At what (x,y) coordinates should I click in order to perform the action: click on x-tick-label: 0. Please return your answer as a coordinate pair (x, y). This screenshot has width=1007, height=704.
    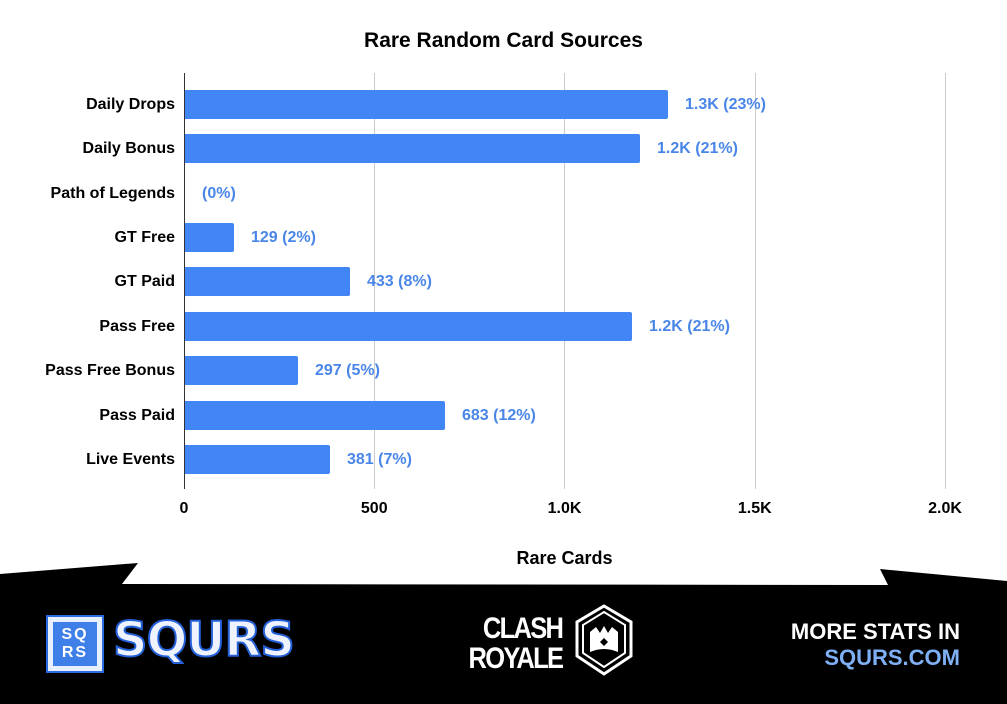
    Looking at the image, I should click on (184, 508).